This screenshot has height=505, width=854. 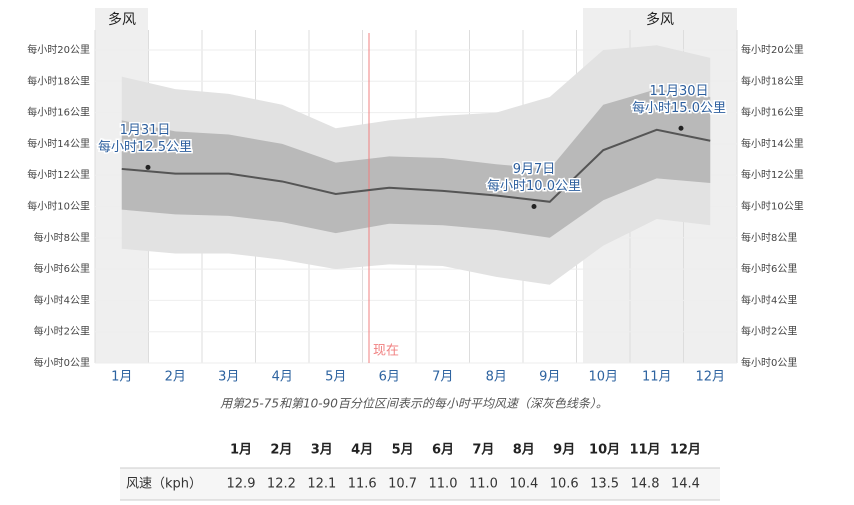 What do you see at coordinates (145, 130) in the screenshot?
I see `annotation-date: 1月31日` at bounding box center [145, 130].